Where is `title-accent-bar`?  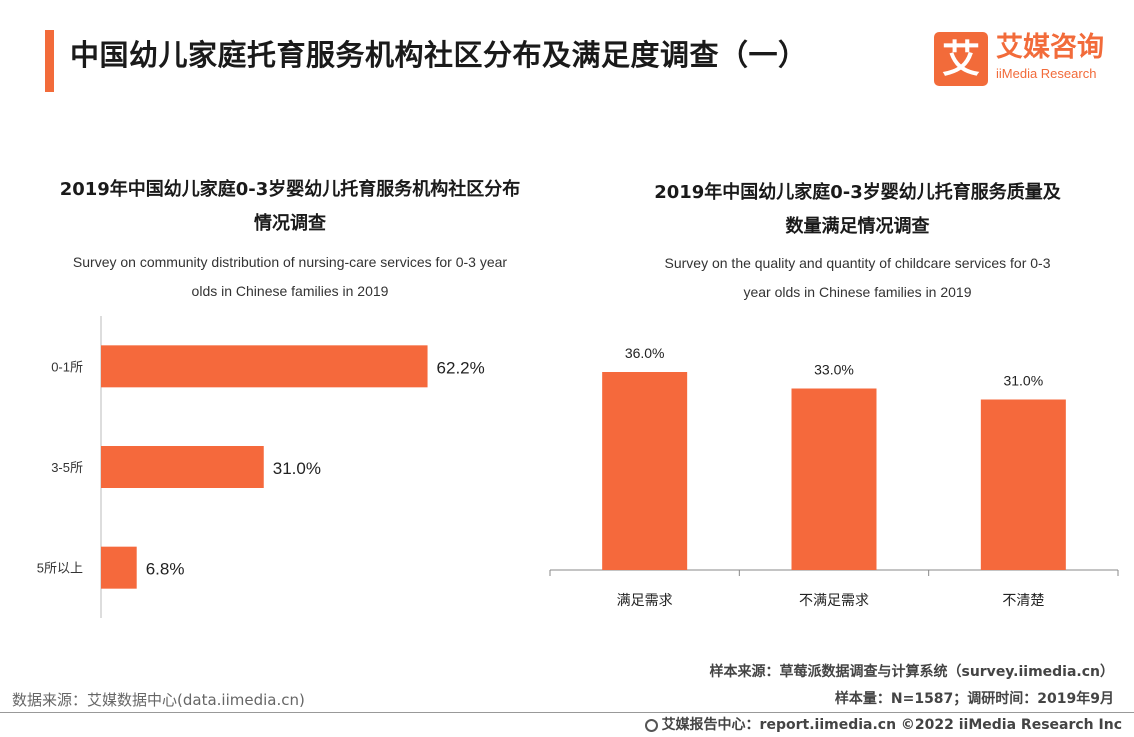
title-accent-bar is located at coordinates (49, 61).